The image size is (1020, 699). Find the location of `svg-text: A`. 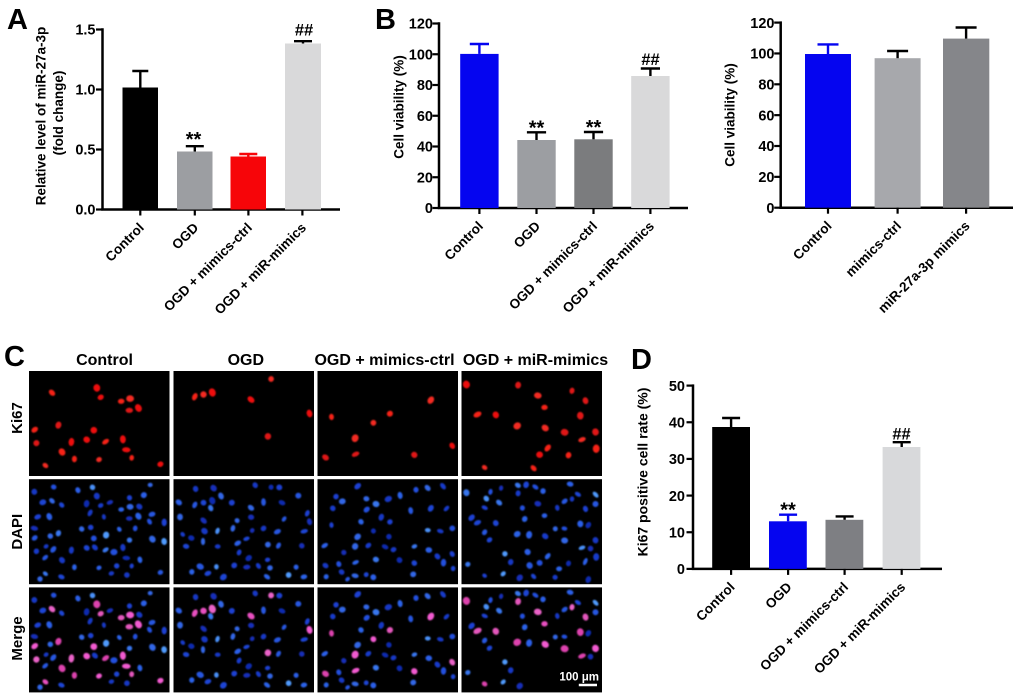

svg-text: A is located at coordinates (17, 20).